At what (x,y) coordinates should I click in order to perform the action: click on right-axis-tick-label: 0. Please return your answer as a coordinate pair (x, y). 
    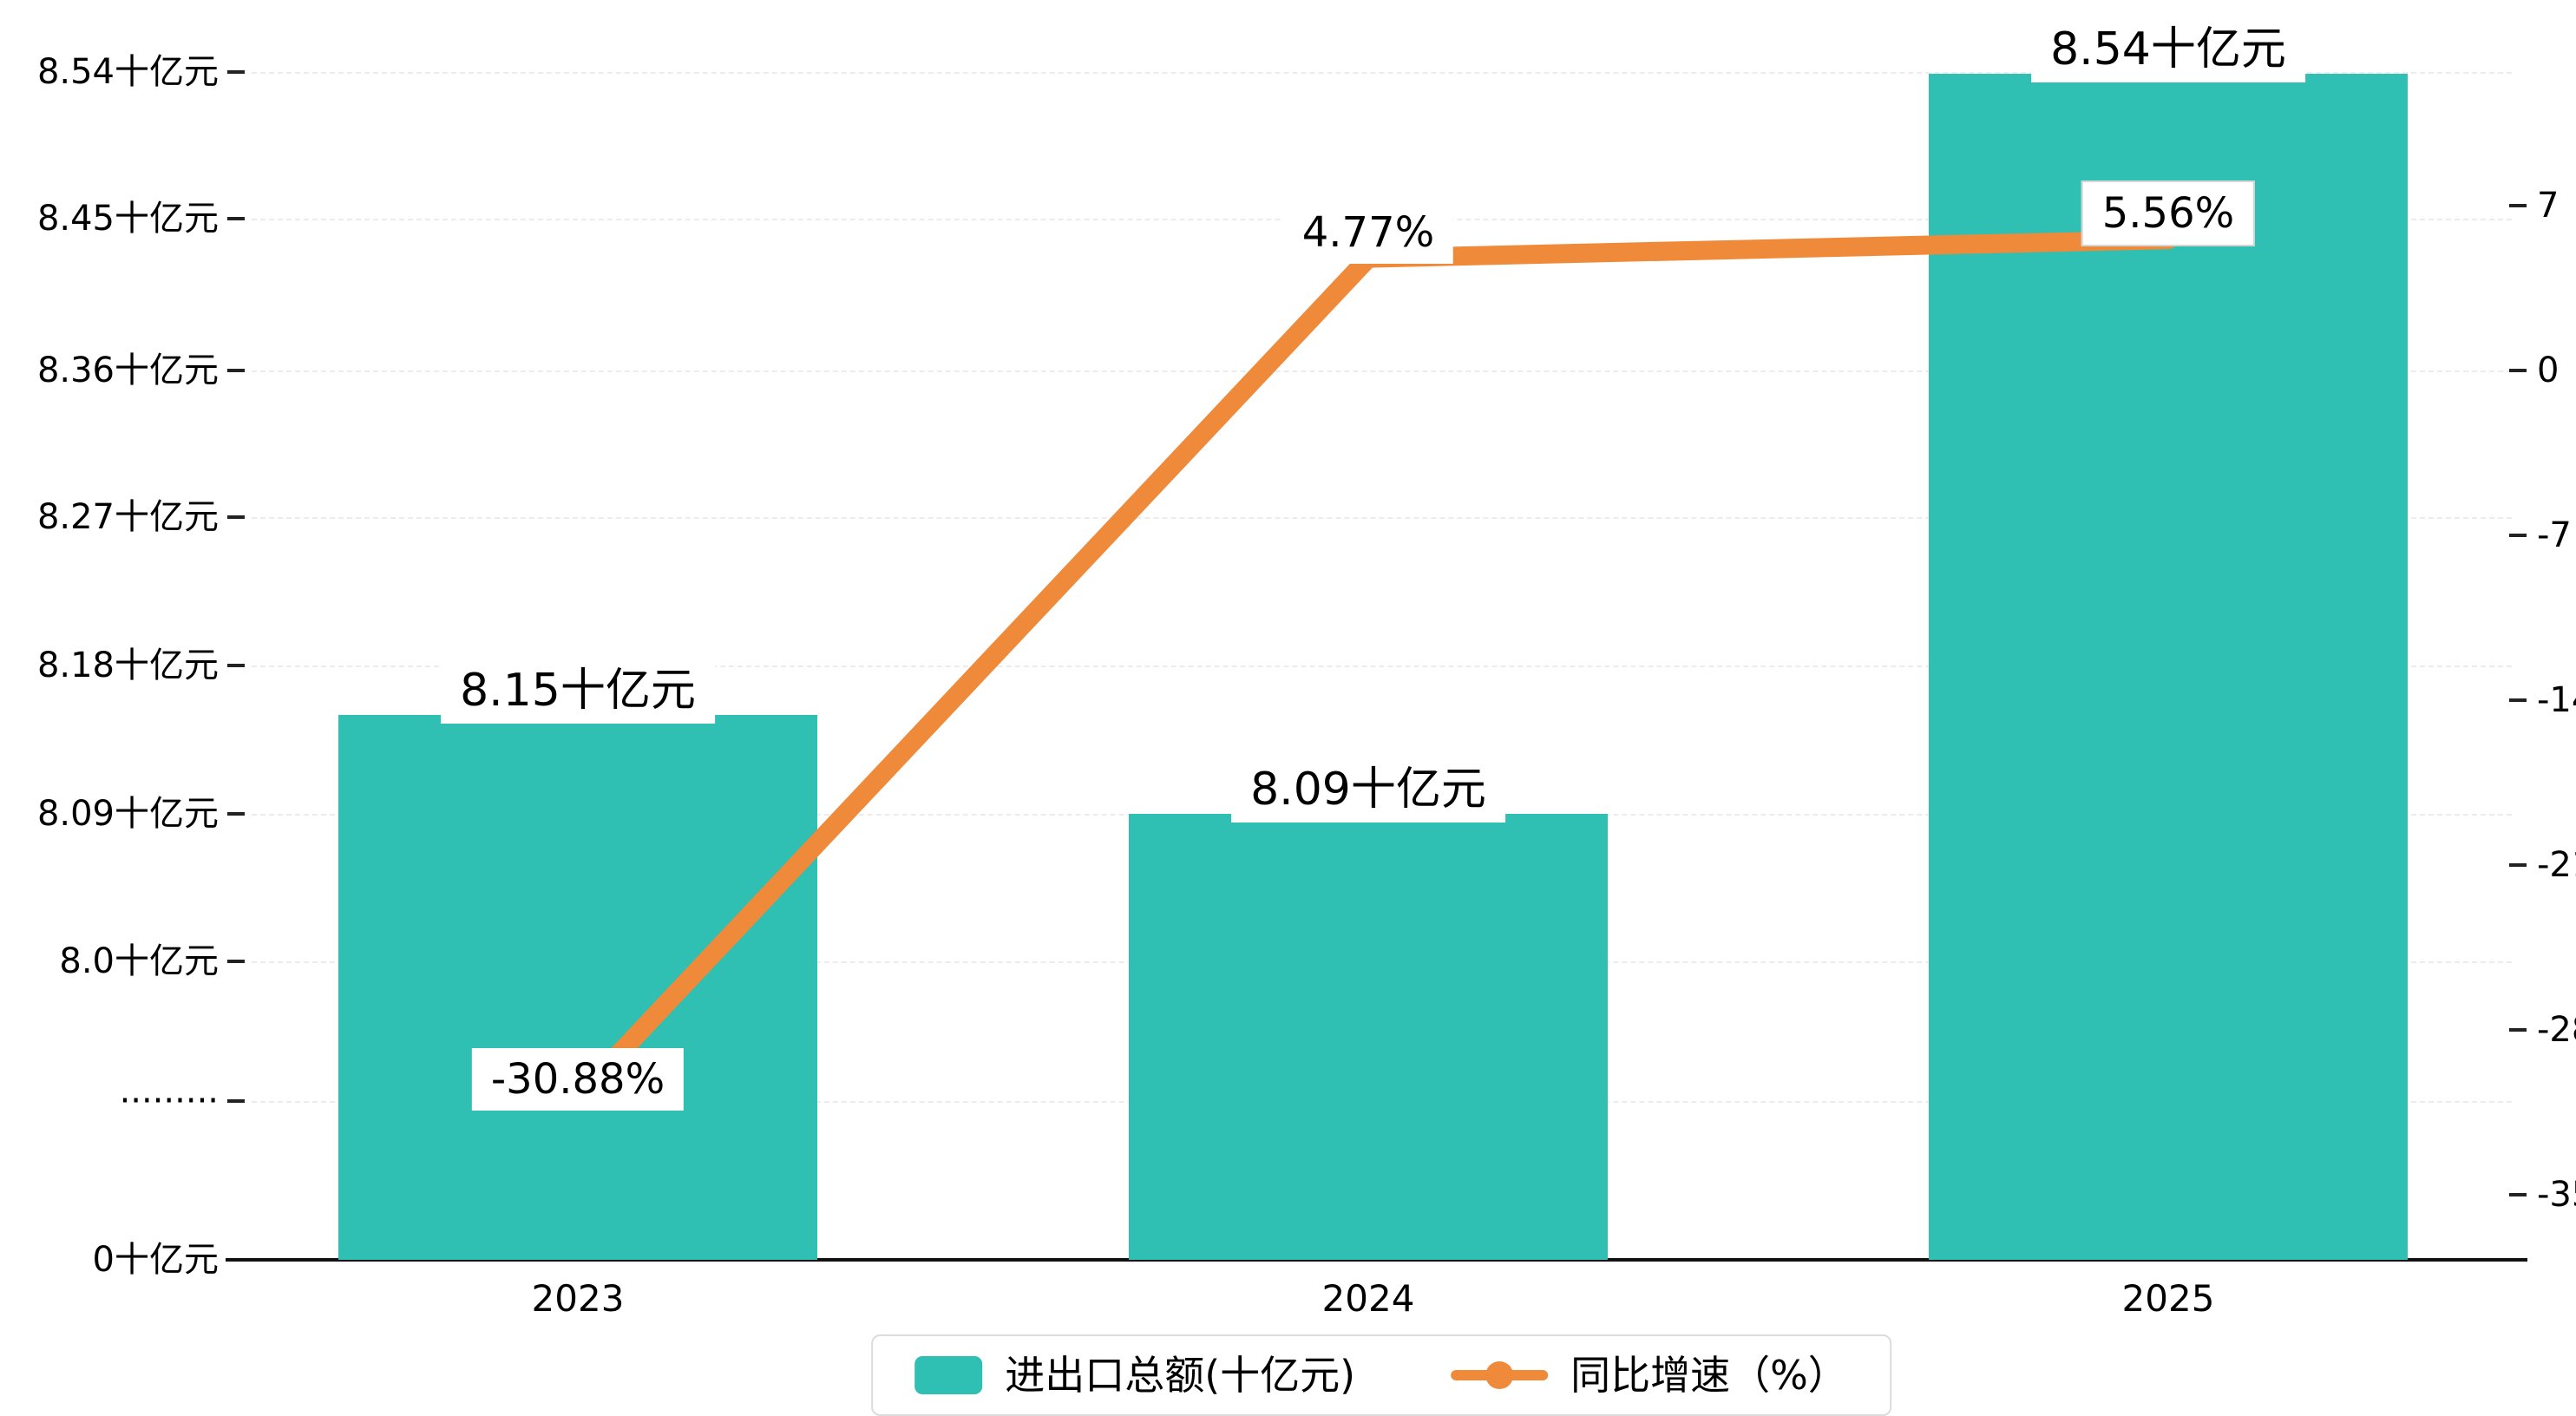
    Looking at the image, I should click on (2548, 371).